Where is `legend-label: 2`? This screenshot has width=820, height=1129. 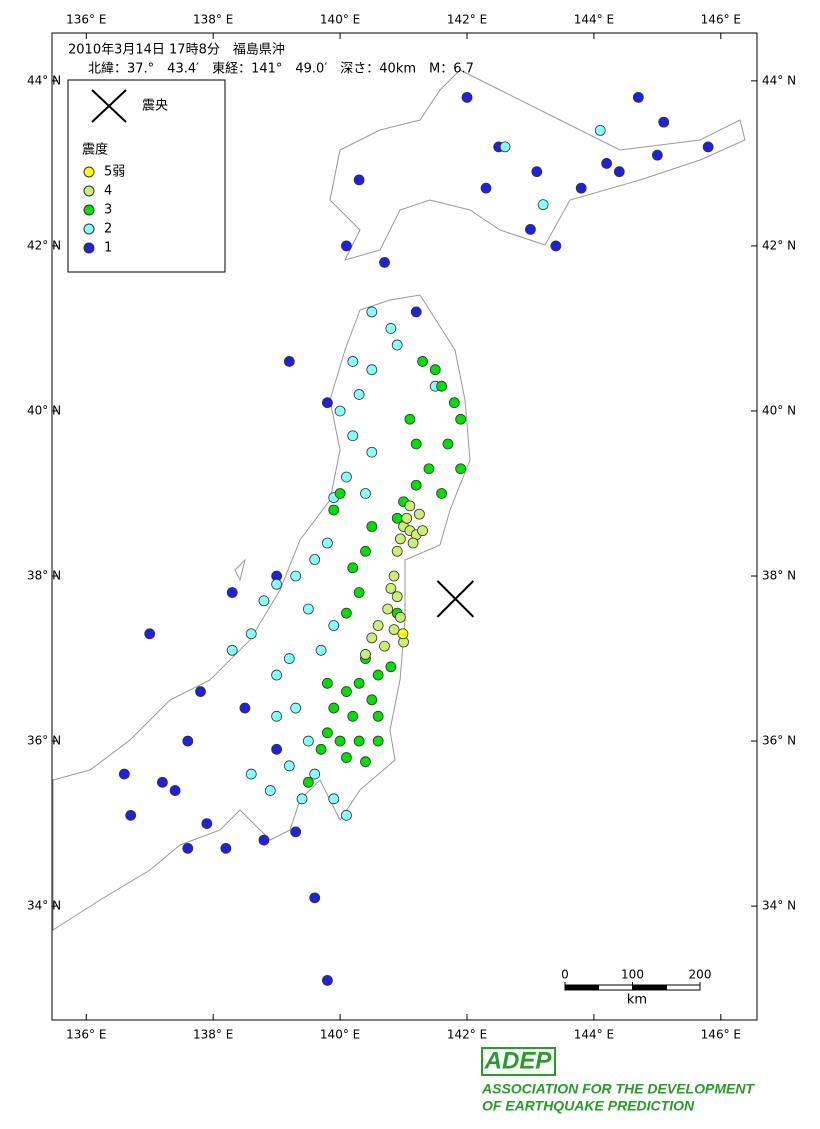 legend-label: 2 is located at coordinates (108, 229).